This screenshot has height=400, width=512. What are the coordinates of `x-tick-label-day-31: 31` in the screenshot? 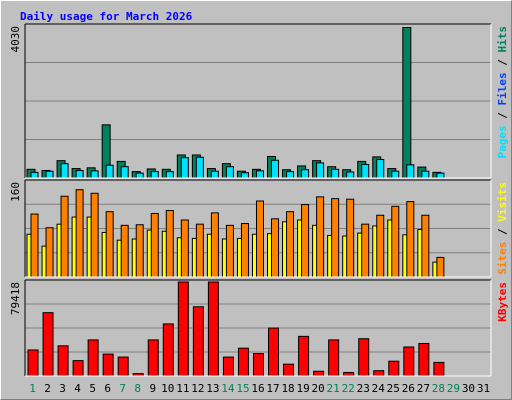 It's located at (483, 388).